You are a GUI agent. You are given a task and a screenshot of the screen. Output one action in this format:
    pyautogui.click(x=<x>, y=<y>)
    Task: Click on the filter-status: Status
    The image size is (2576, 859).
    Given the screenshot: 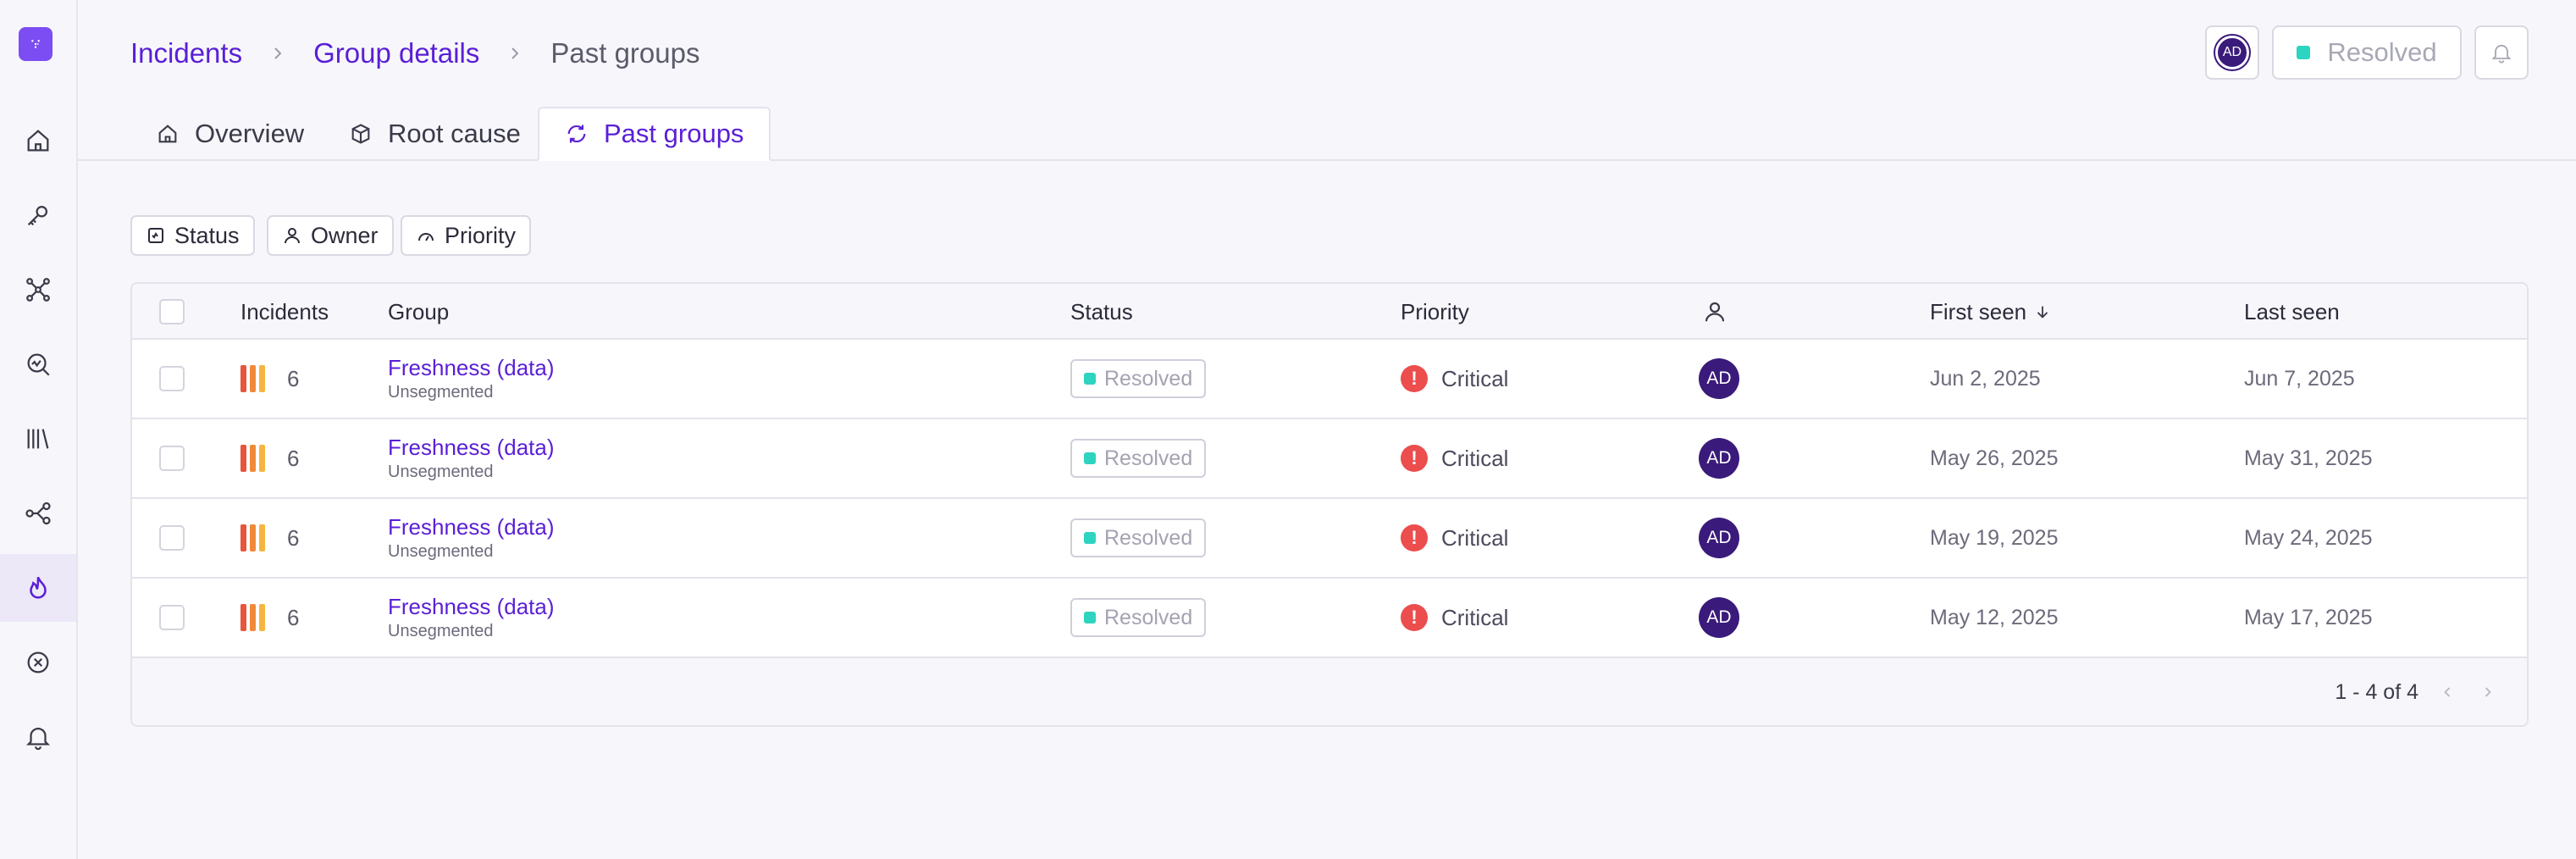 What is the action you would take?
    pyautogui.click(x=192, y=235)
    